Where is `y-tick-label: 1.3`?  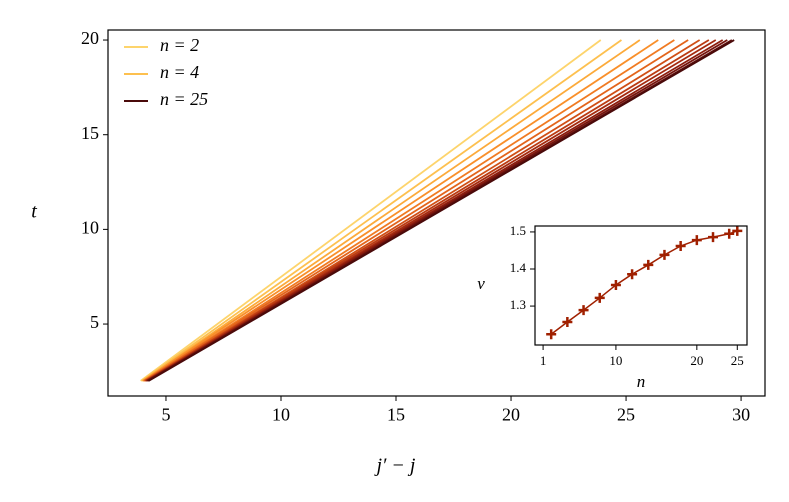 y-tick-label: 1.3 is located at coordinates (518, 304).